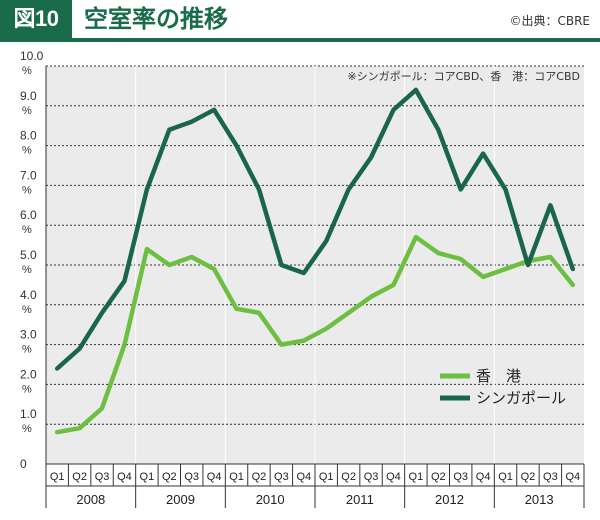  I want to click on y-tick-label: 3.0, so click(28, 335).